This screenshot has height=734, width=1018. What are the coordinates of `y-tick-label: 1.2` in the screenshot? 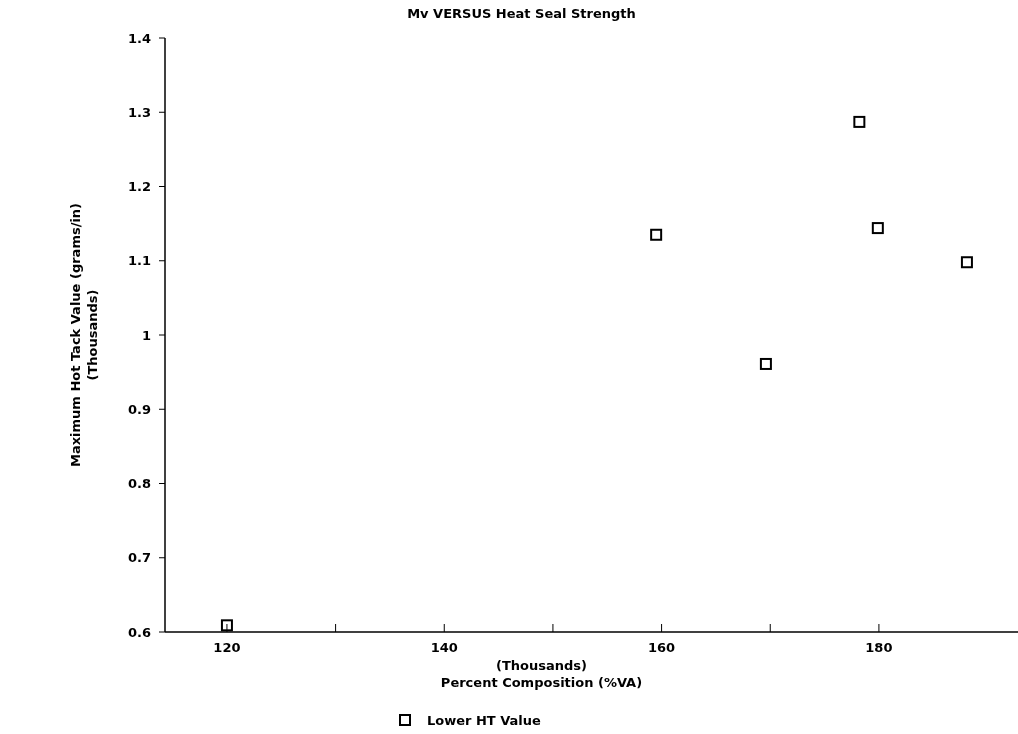 It's located at (139, 187).